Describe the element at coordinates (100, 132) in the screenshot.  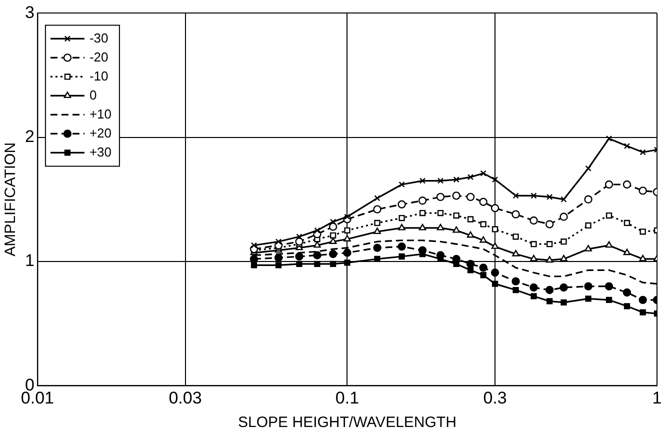
I see `legend-label: +20` at that location.